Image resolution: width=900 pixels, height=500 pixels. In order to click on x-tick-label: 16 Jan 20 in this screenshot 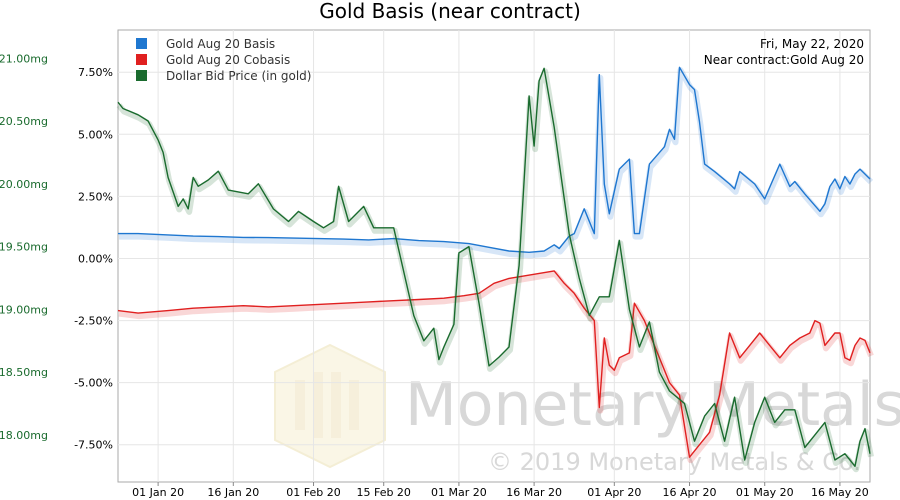, I will do `click(233, 492)`.